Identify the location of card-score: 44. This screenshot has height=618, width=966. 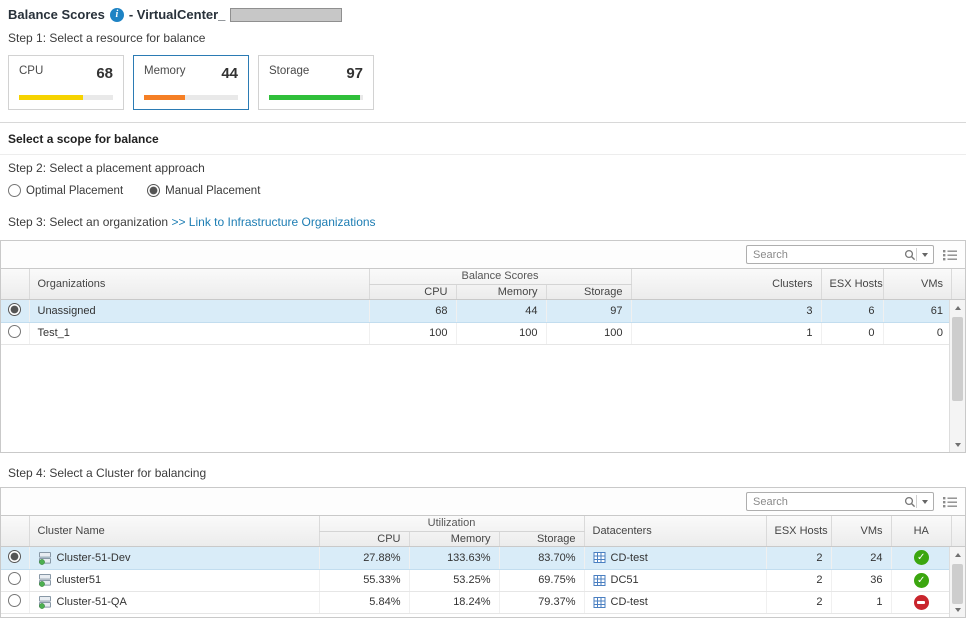
(229, 73).